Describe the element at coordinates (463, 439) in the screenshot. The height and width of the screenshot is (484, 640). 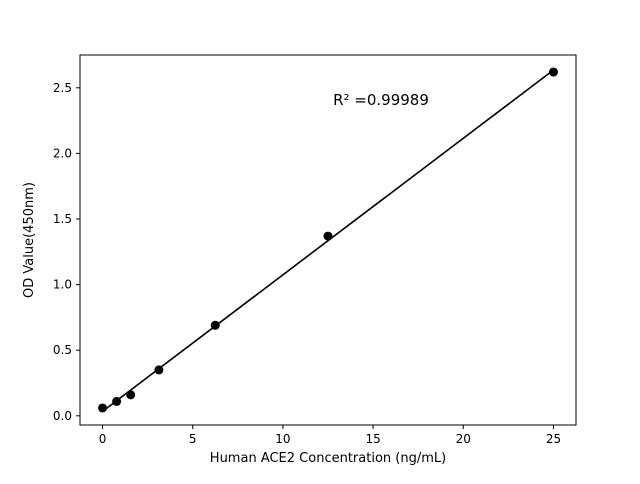
I see `x-tick-label: 20` at that location.